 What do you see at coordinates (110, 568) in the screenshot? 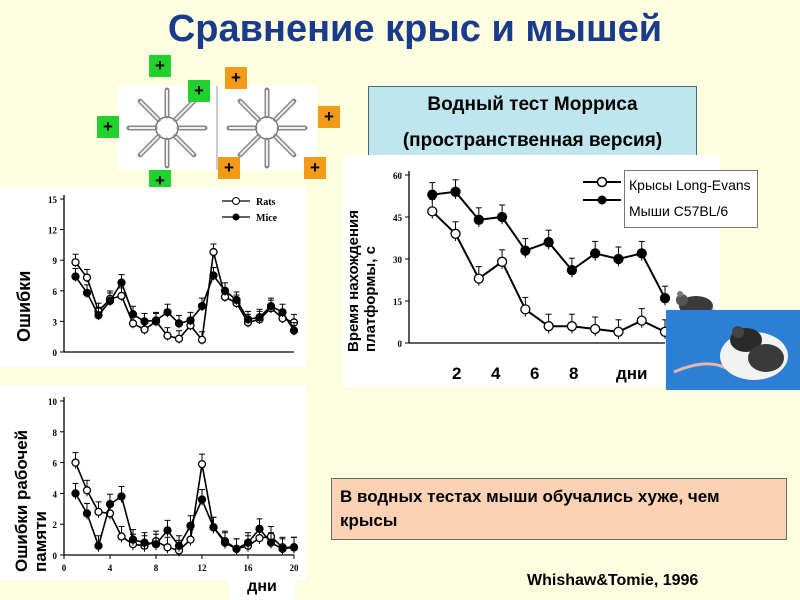
I see `x-tick-label: 4` at bounding box center [110, 568].